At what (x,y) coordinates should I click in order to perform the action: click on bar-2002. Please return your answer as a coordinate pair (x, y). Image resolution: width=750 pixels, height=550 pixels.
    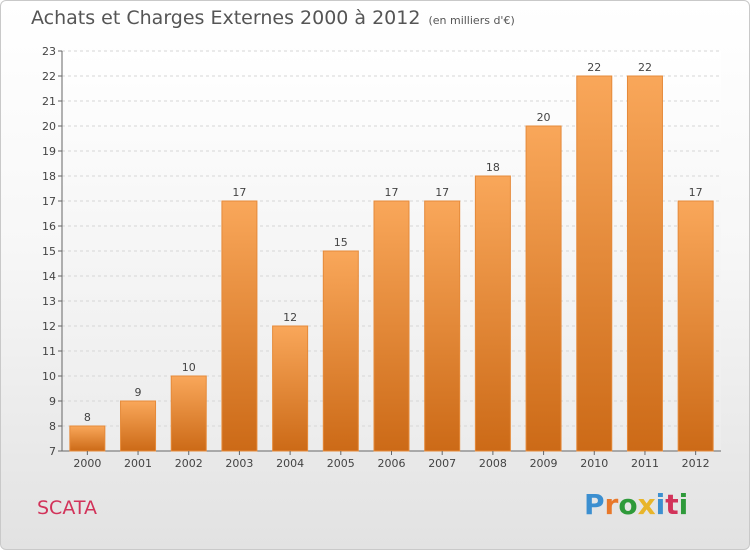
    Looking at the image, I should click on (188, 413).